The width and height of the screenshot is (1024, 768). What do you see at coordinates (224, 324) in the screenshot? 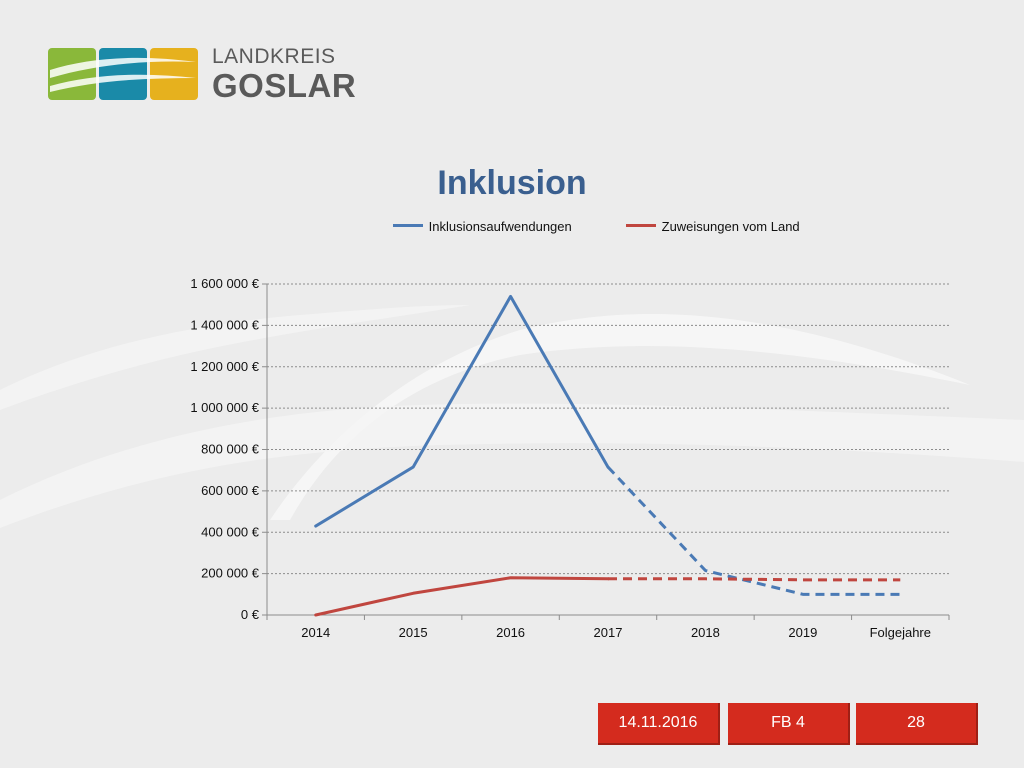
I see `y-tick-label: 1 400 000 €` at bounding box center [224, 324].